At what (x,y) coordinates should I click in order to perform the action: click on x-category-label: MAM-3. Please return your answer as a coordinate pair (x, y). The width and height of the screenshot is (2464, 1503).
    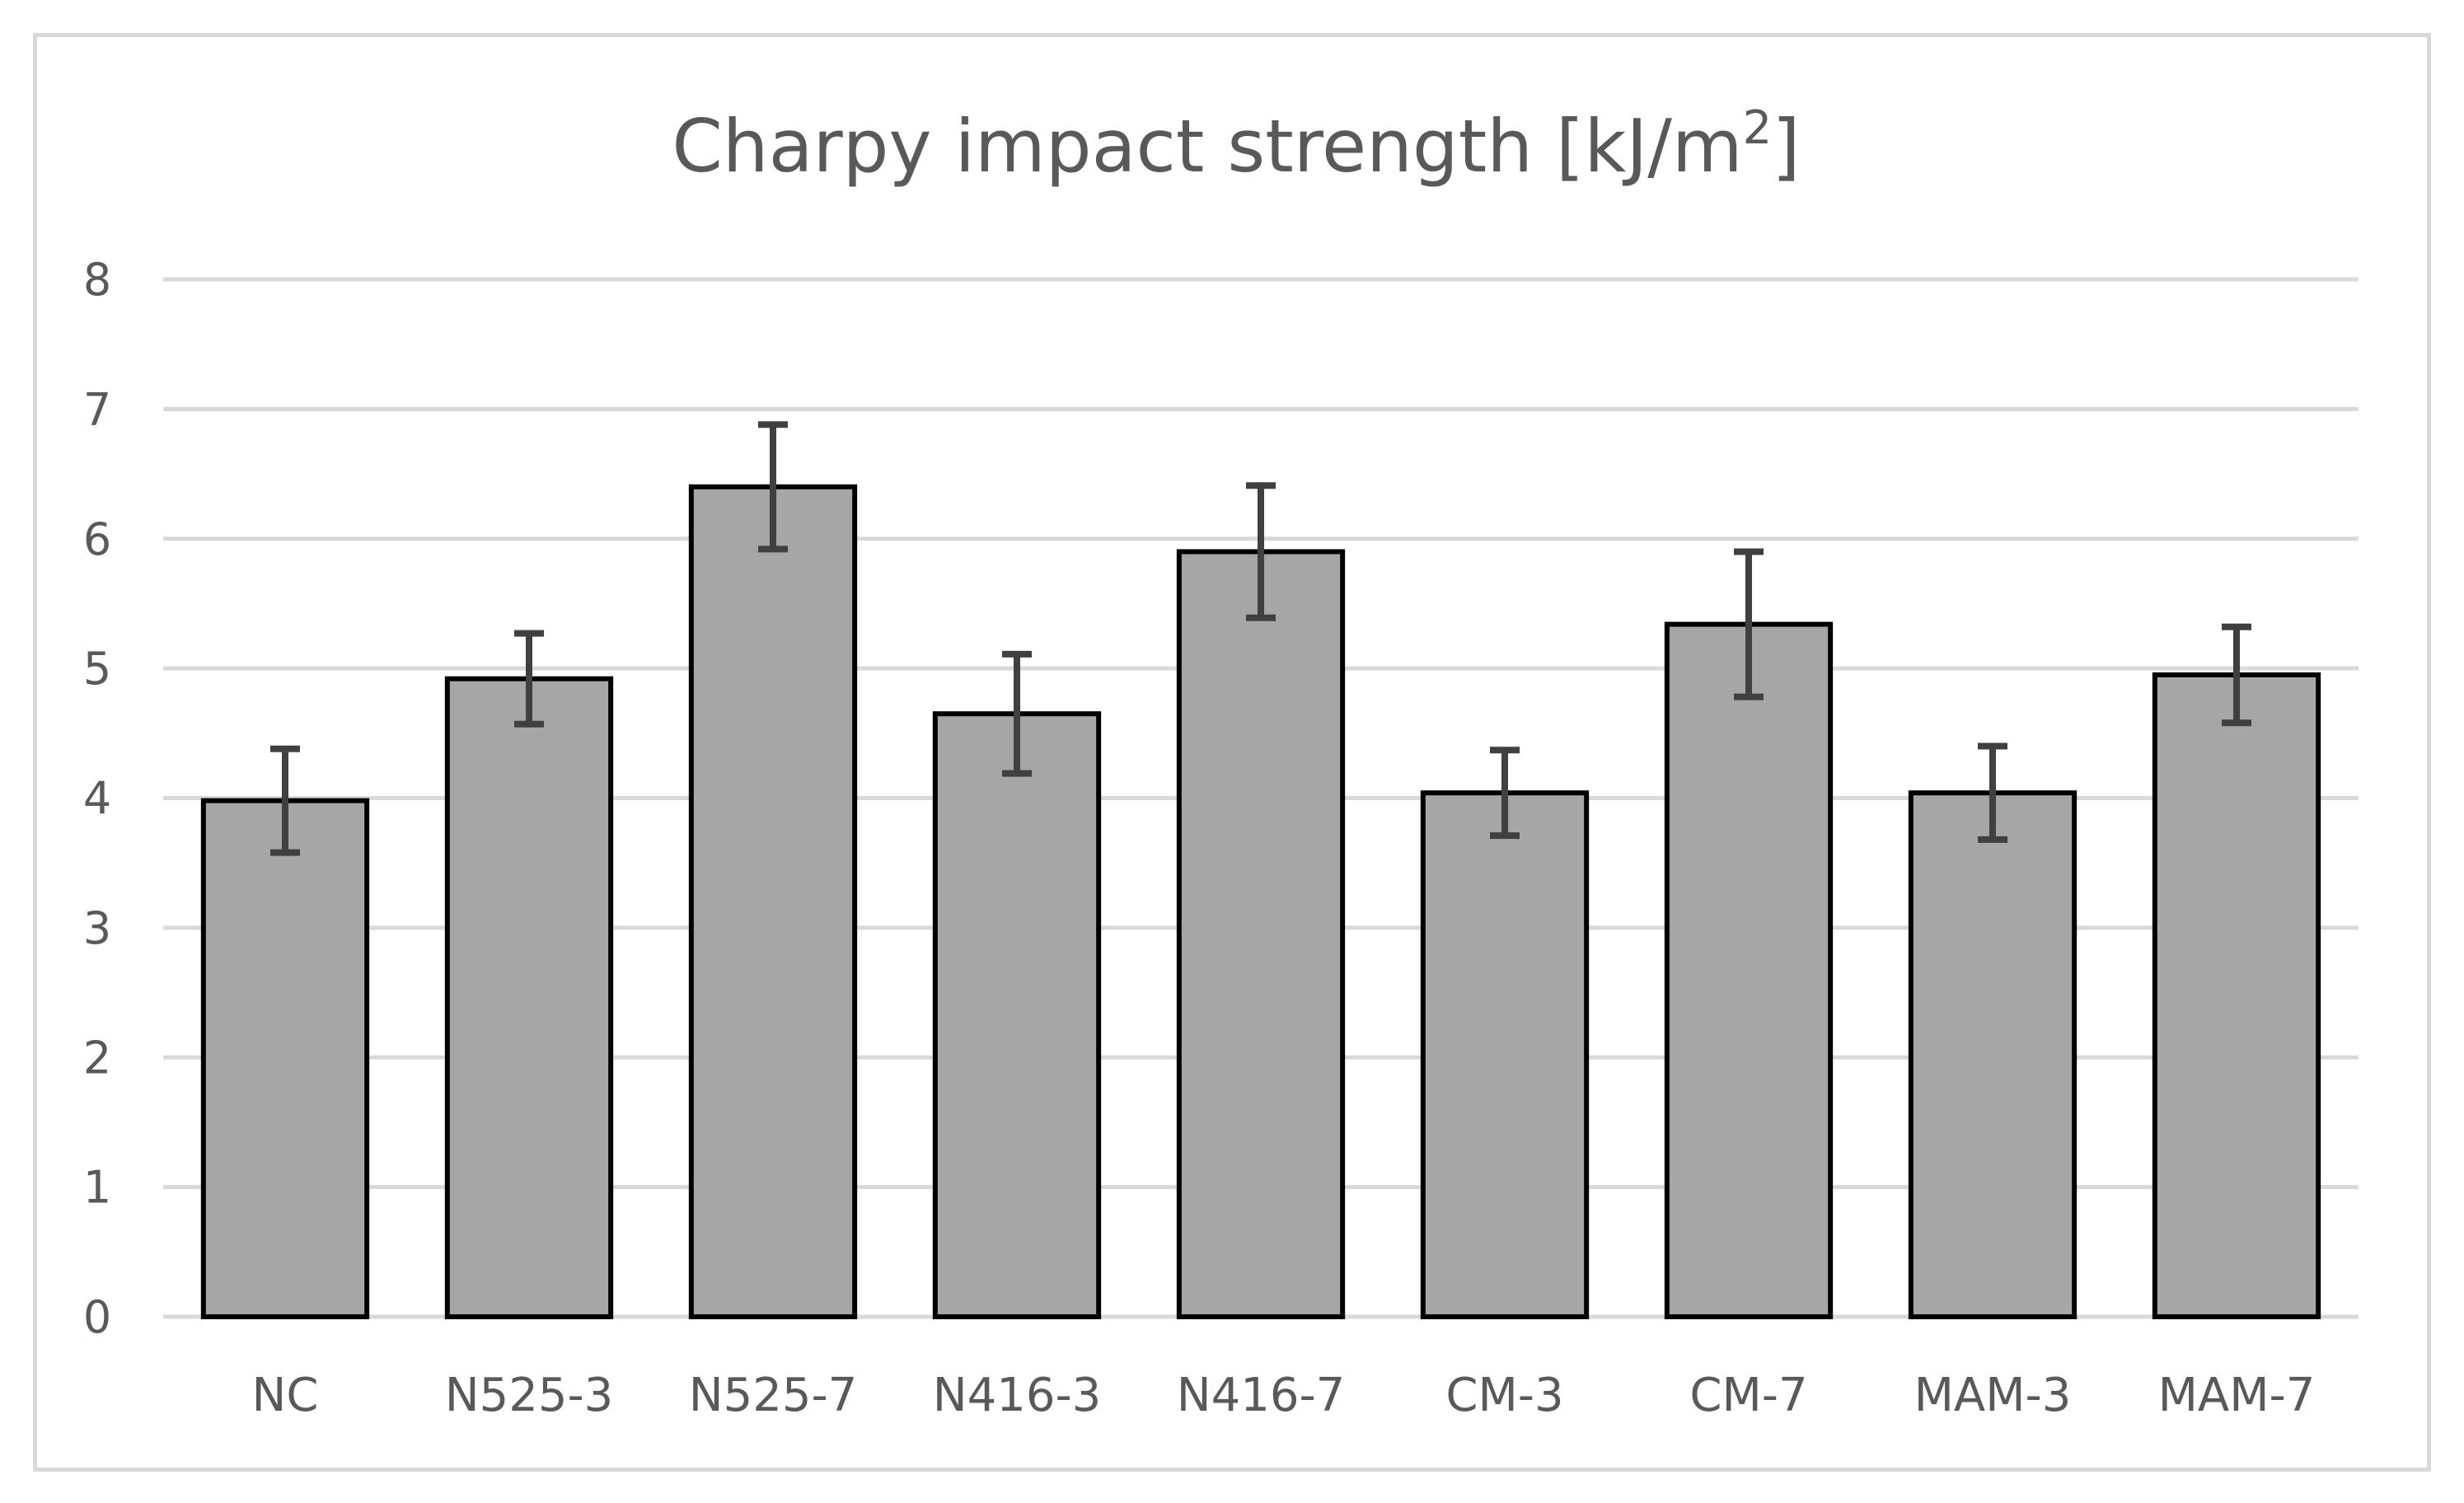
    Looking at the image, I should click on (1993, 1396).